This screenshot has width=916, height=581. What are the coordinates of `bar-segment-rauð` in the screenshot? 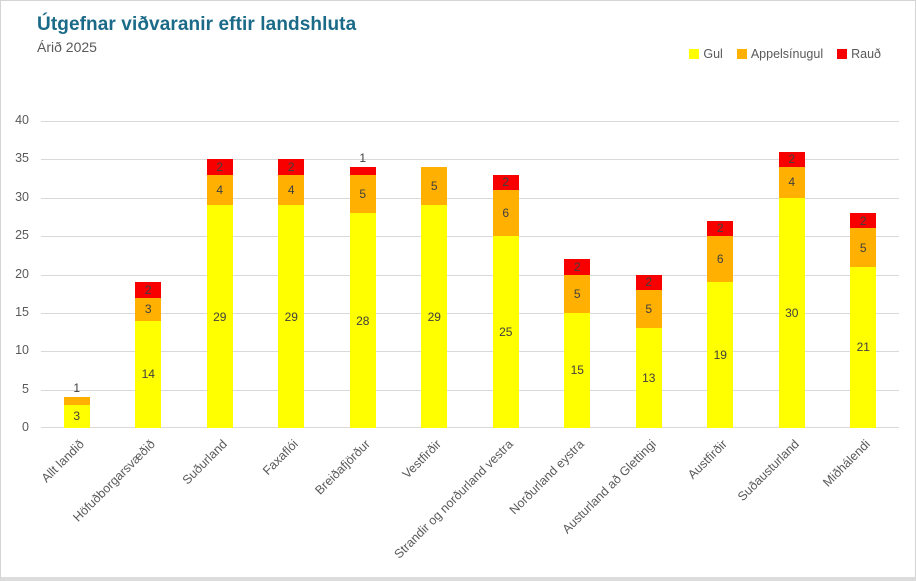 It's located at (362, 171).